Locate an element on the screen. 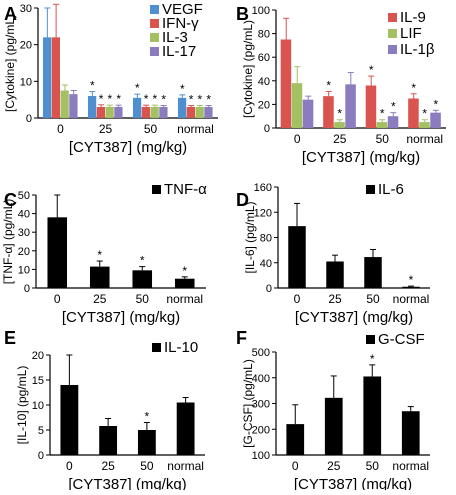 The width and height of the screenshot is (456, 495). panel-letter: D is located at coordinates (242, 200).